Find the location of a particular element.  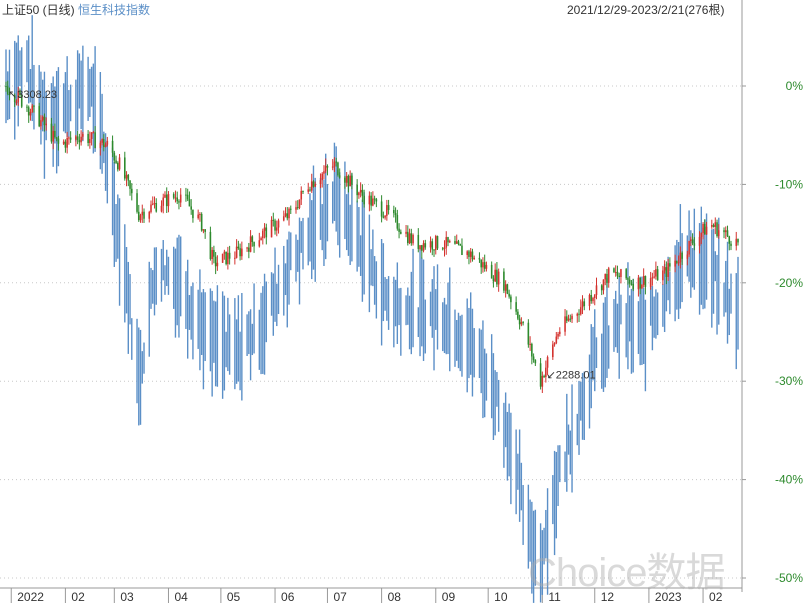

price-annotation-1: ↙2288.01 is located at coordinates (571, 375).